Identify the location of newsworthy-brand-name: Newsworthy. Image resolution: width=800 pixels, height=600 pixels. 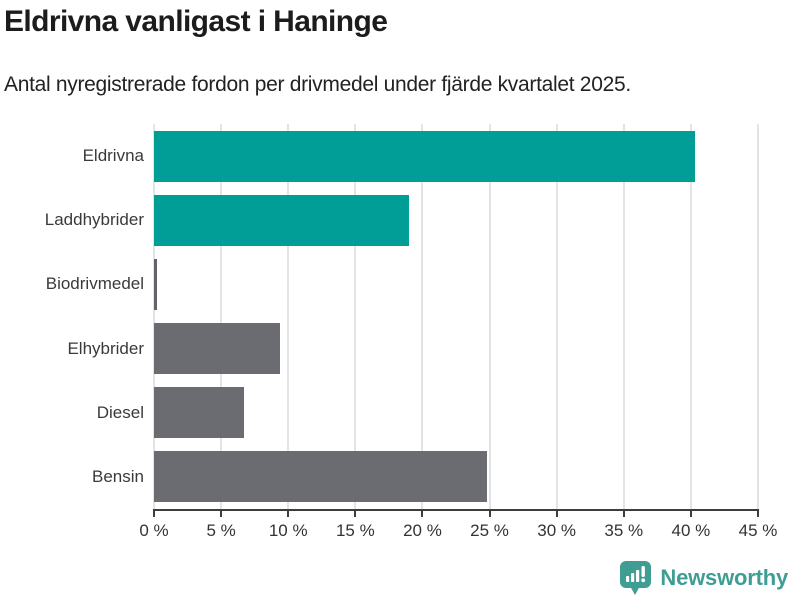
(724, 577).